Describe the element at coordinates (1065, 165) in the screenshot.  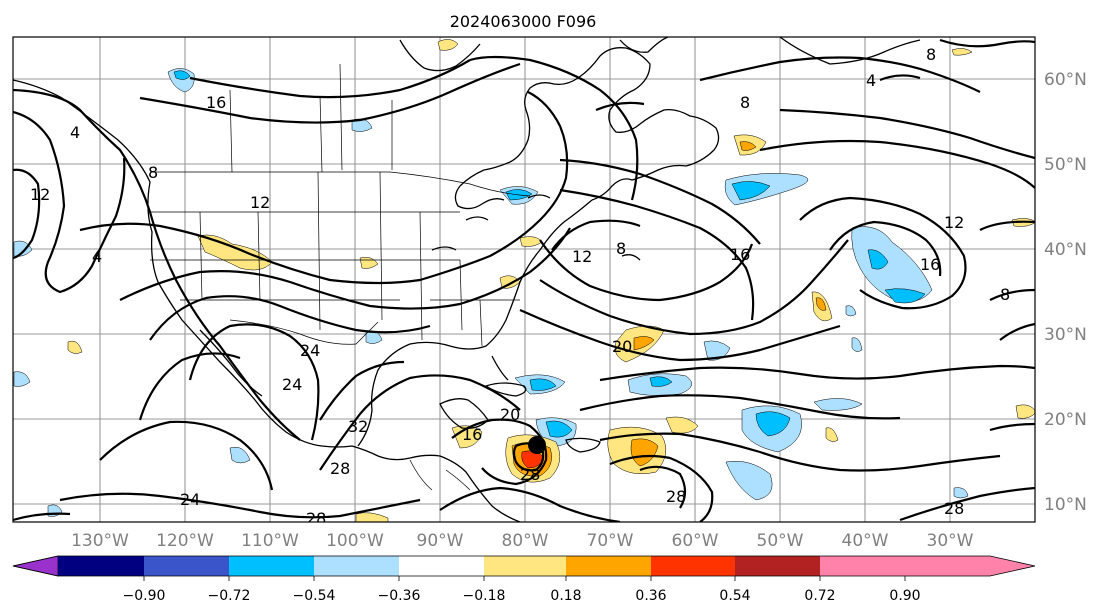
I see `lat-label: 50°N` at that location.